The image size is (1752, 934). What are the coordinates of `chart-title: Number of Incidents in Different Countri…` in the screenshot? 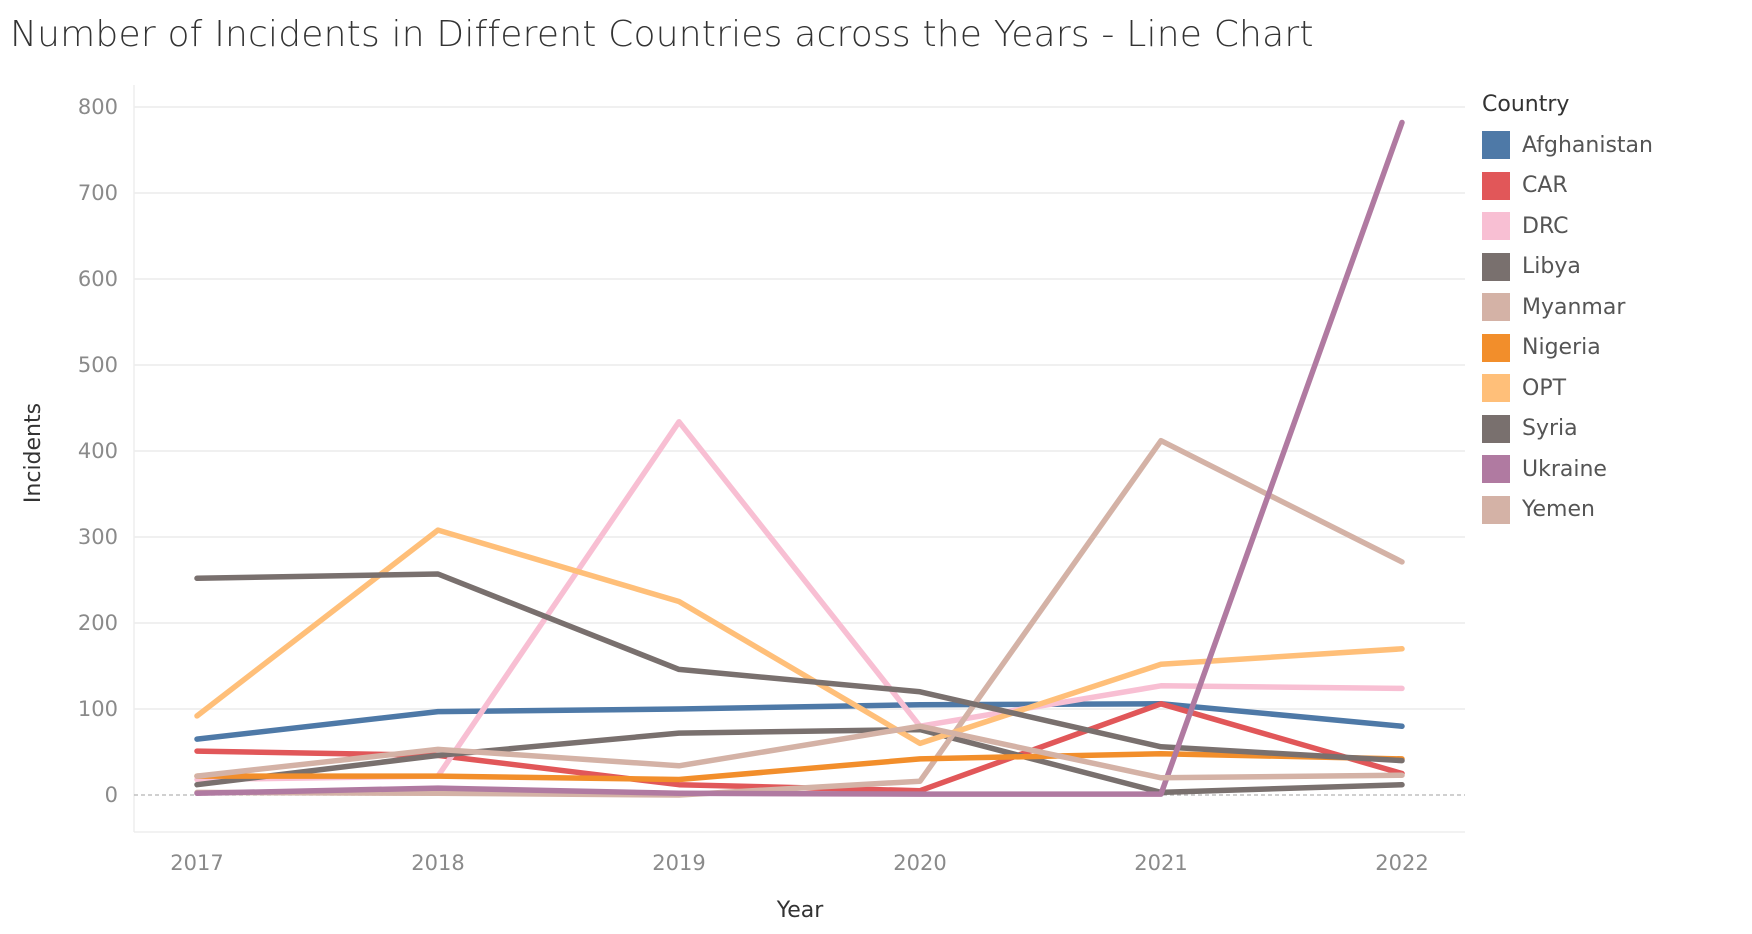 It's located at (662, 34).